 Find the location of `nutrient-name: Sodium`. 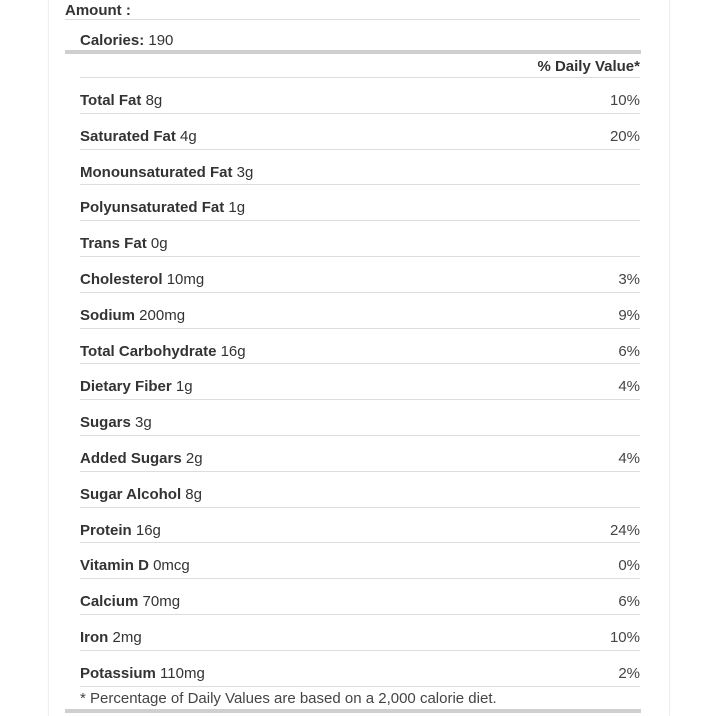

nutrient-name: Sodium is located at coordinates (107, 315).